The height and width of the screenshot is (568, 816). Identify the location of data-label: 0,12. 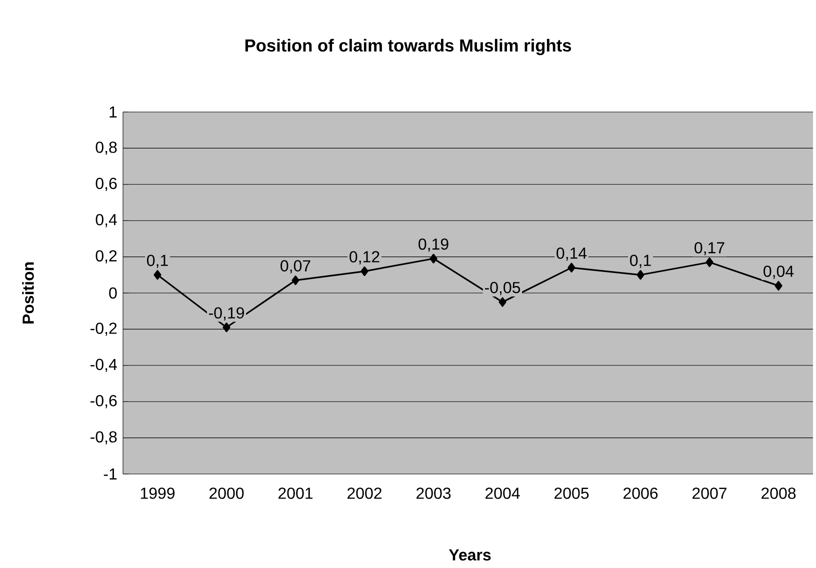
(365, 257).